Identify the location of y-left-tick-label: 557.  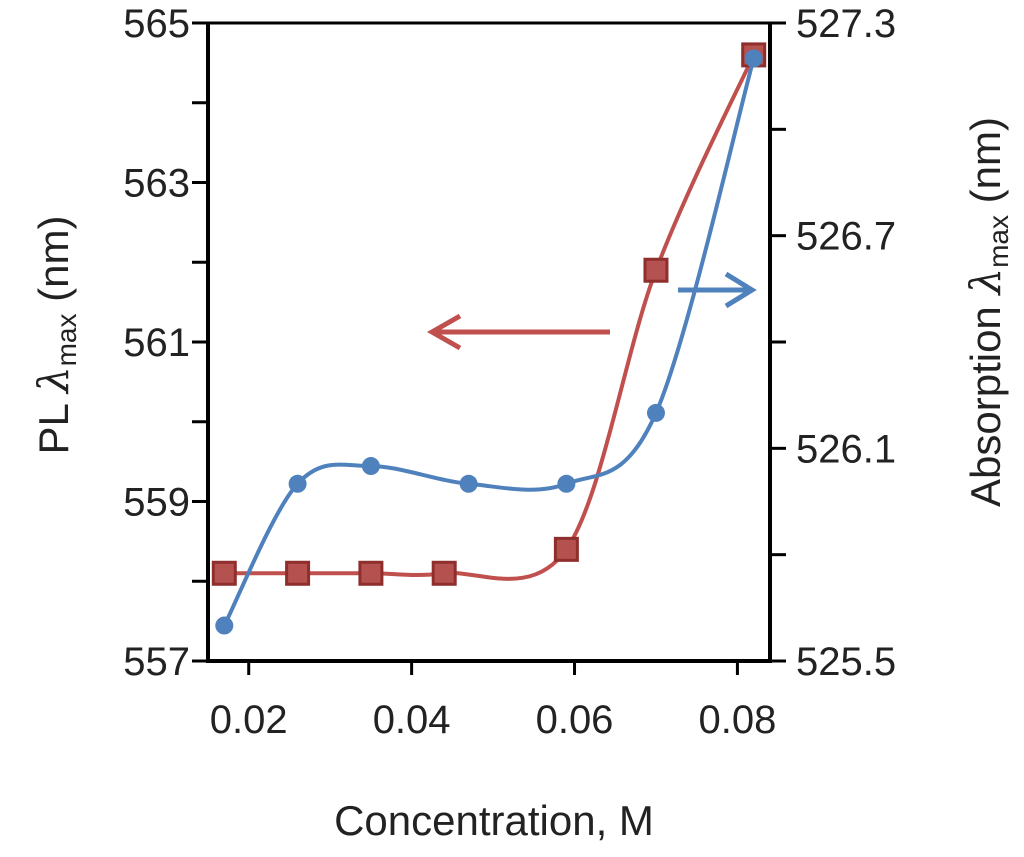
(156, 662).